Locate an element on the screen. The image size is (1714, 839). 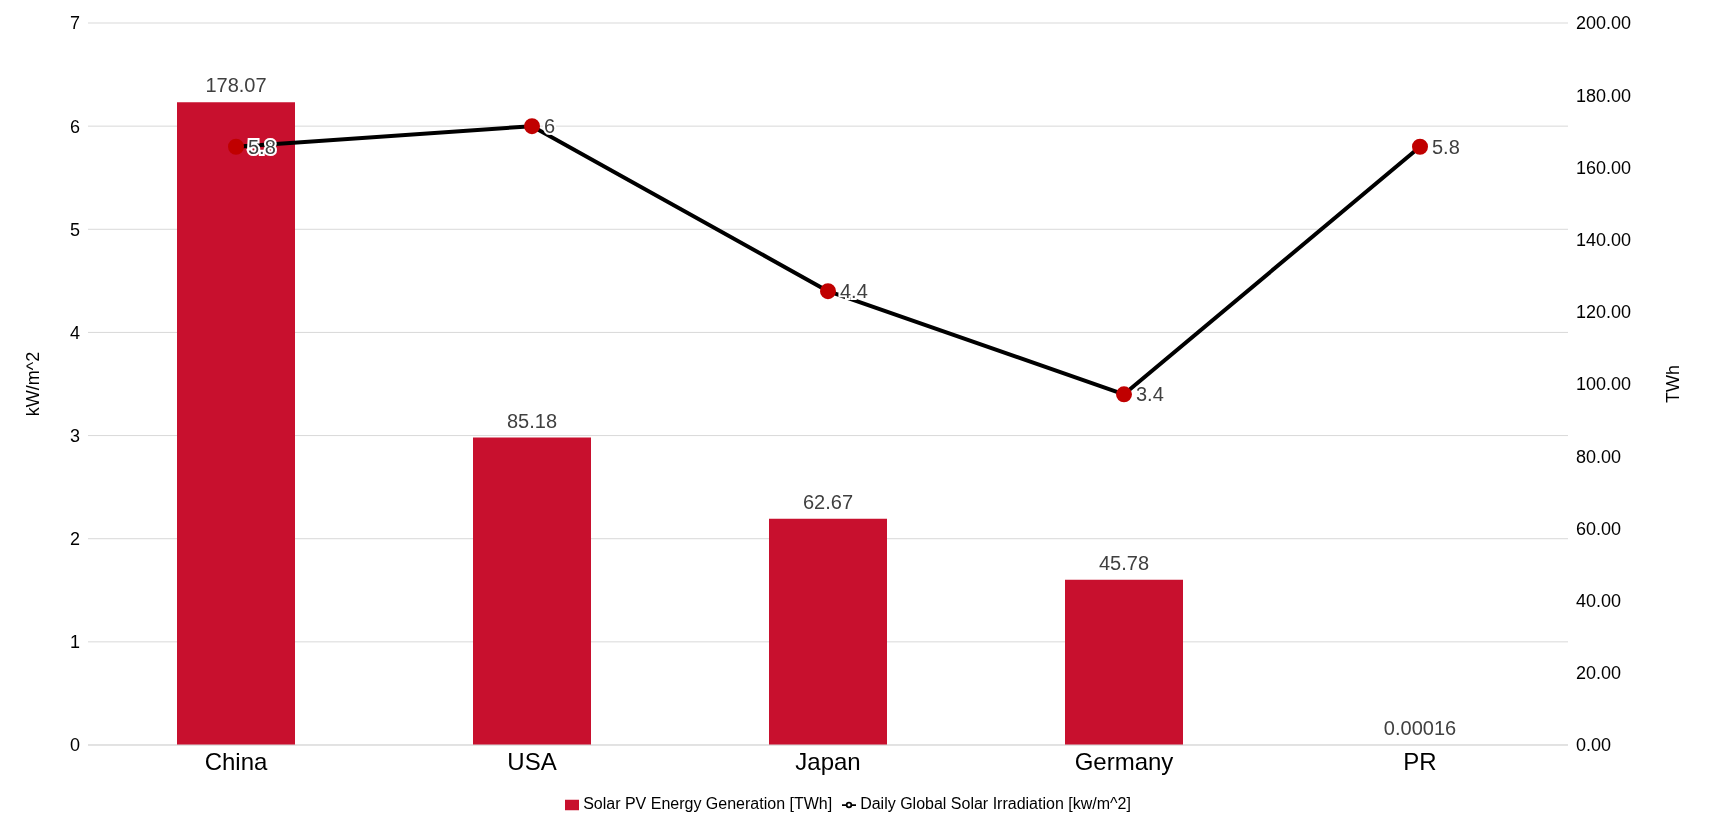
data-label: 0.00016 is located at coordinates (1420, 728).